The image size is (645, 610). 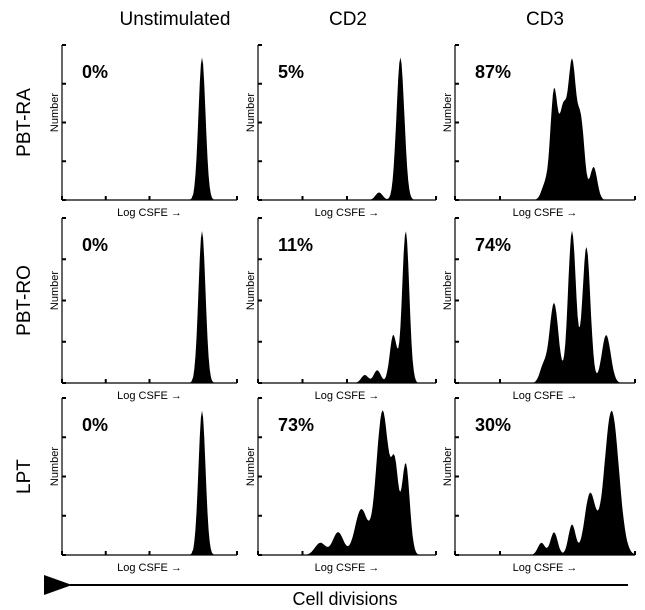 I want to click on column-header: Unstimulated, so click(x=175, y=19).